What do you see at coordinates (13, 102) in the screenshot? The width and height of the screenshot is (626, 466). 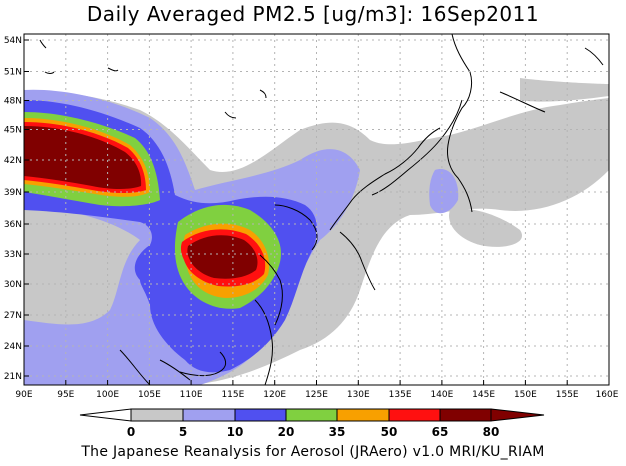 I see `lat-label: 48N` at bounding box center [13, 102].